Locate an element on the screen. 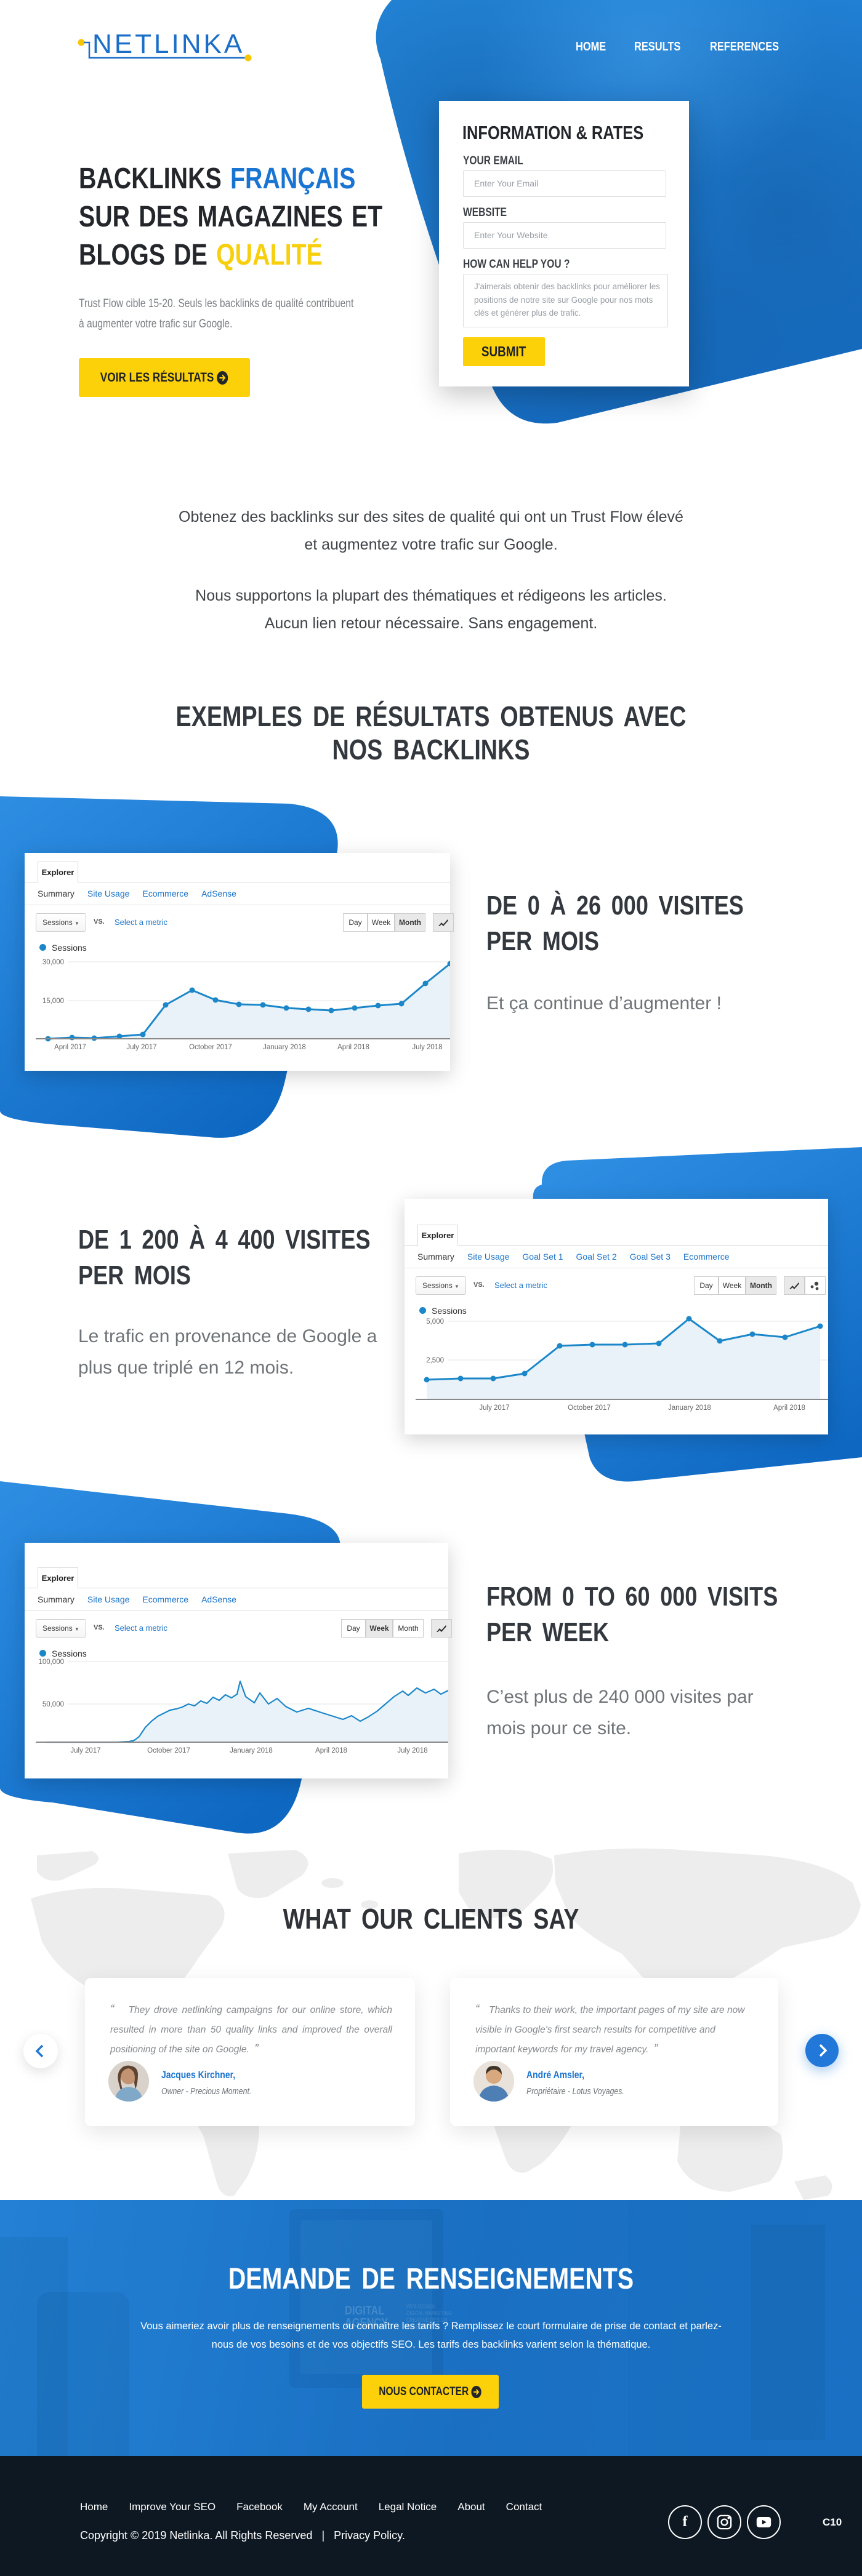 The height and width of the screenshot is (2576, 862). svg-text: 15,000 is located at coordinates (53, 1001).